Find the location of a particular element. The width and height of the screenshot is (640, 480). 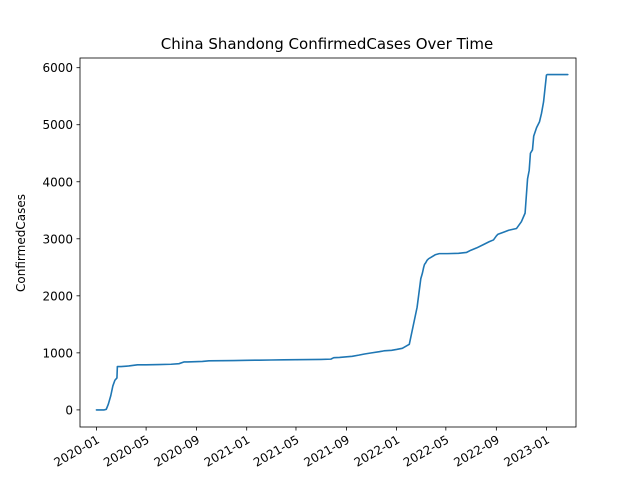

x-tick-label: 2020-01 is located at coordinates (77, 450).